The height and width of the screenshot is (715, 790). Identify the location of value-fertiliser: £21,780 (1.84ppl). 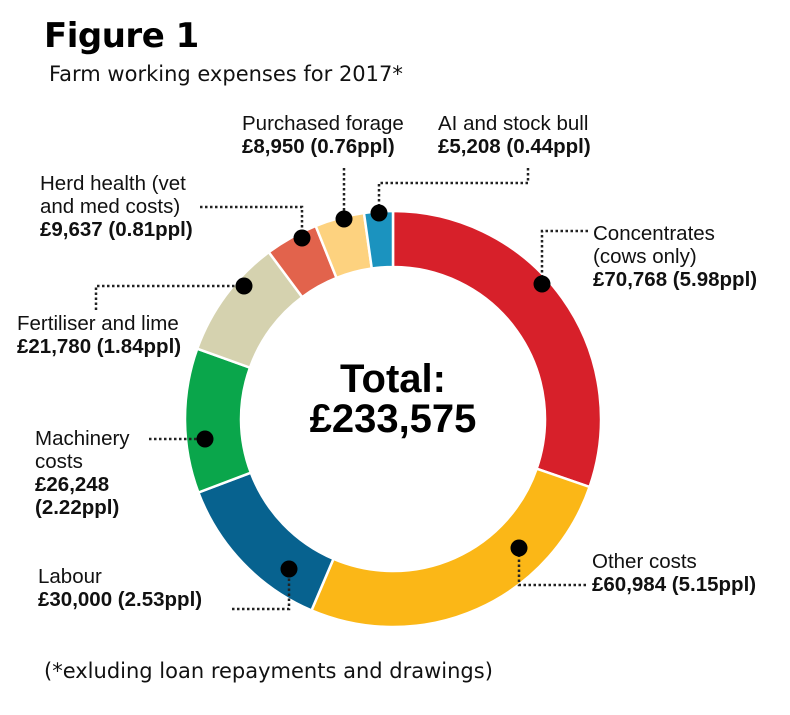
(99, 346).